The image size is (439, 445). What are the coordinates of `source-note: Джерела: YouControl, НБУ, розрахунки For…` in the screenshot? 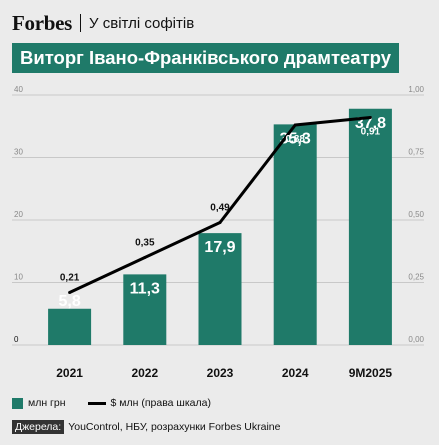 It's located at (146, 427).